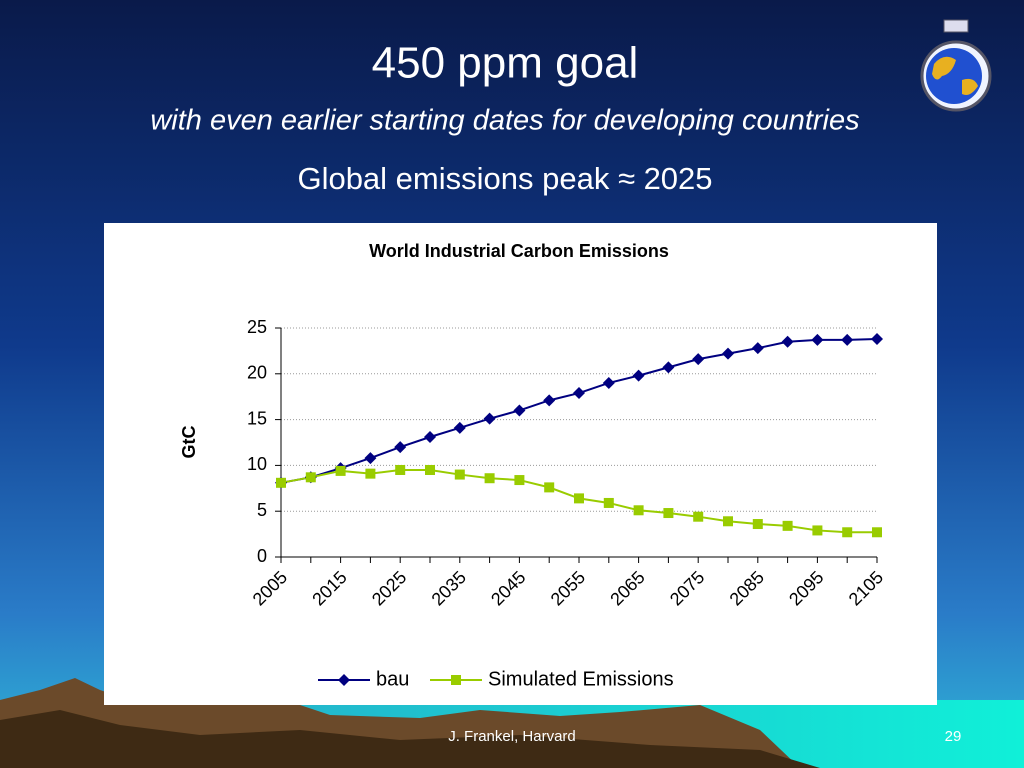 The width and height of the screenshot is (1024, 768). Describe the element at coordinates (504, 178) in the screenshot. I see `slide-heading: Global emissions peak ≈ 2025` at that location.